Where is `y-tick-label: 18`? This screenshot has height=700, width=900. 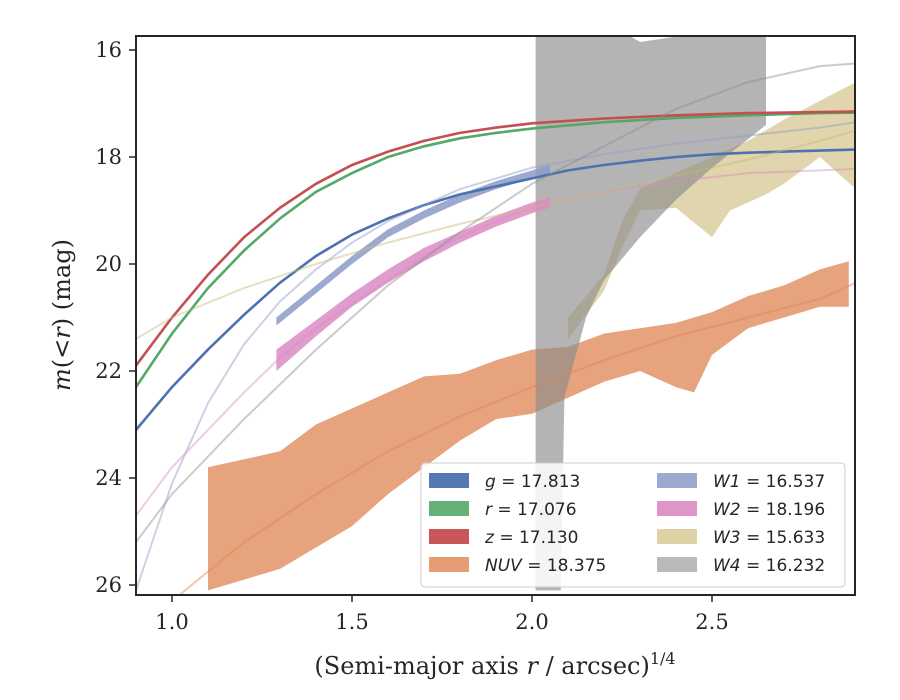
y-tick-label: 18 is located at coordinates (108, 157).